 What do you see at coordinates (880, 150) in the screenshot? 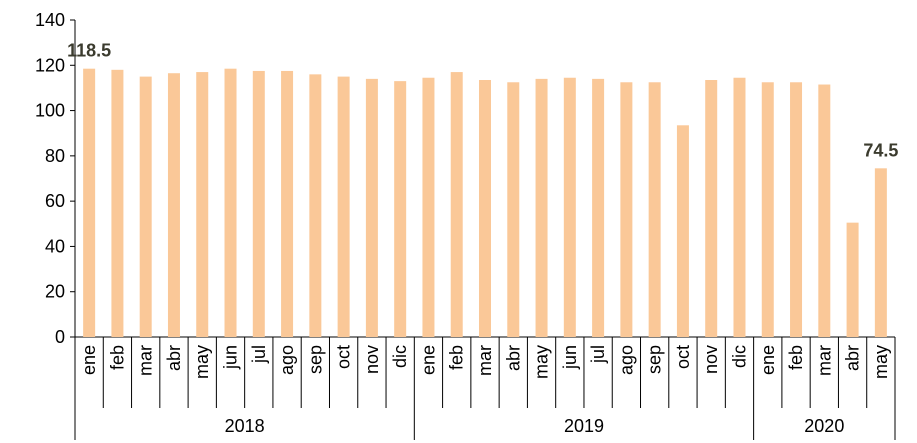
I see `value-label: 74.5` at bounding box center [880, 150].